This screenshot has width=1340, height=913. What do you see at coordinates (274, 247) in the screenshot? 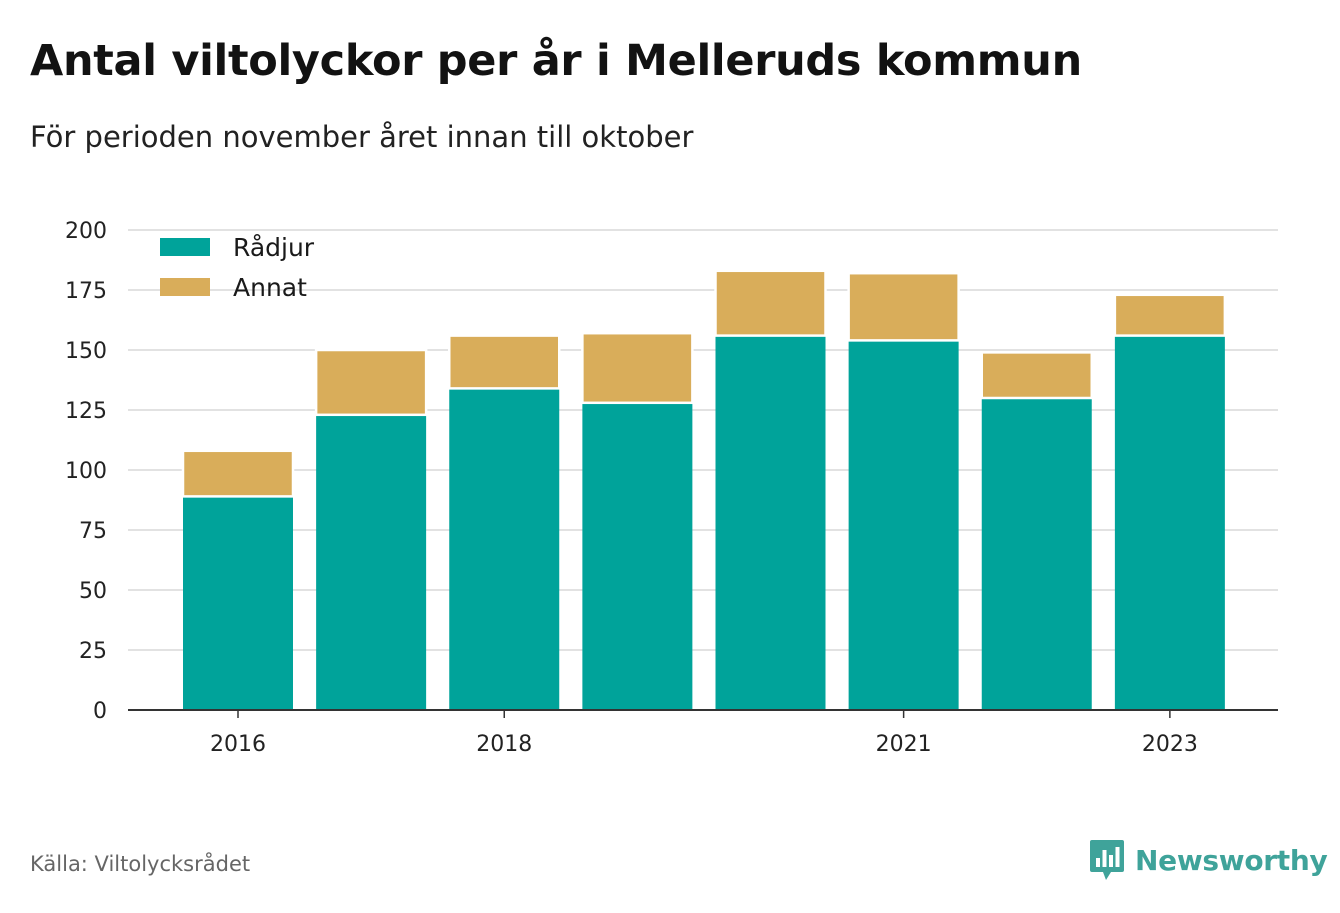
I see `legend-label-radjur: Rådjur` at bounding box center [274, 247].